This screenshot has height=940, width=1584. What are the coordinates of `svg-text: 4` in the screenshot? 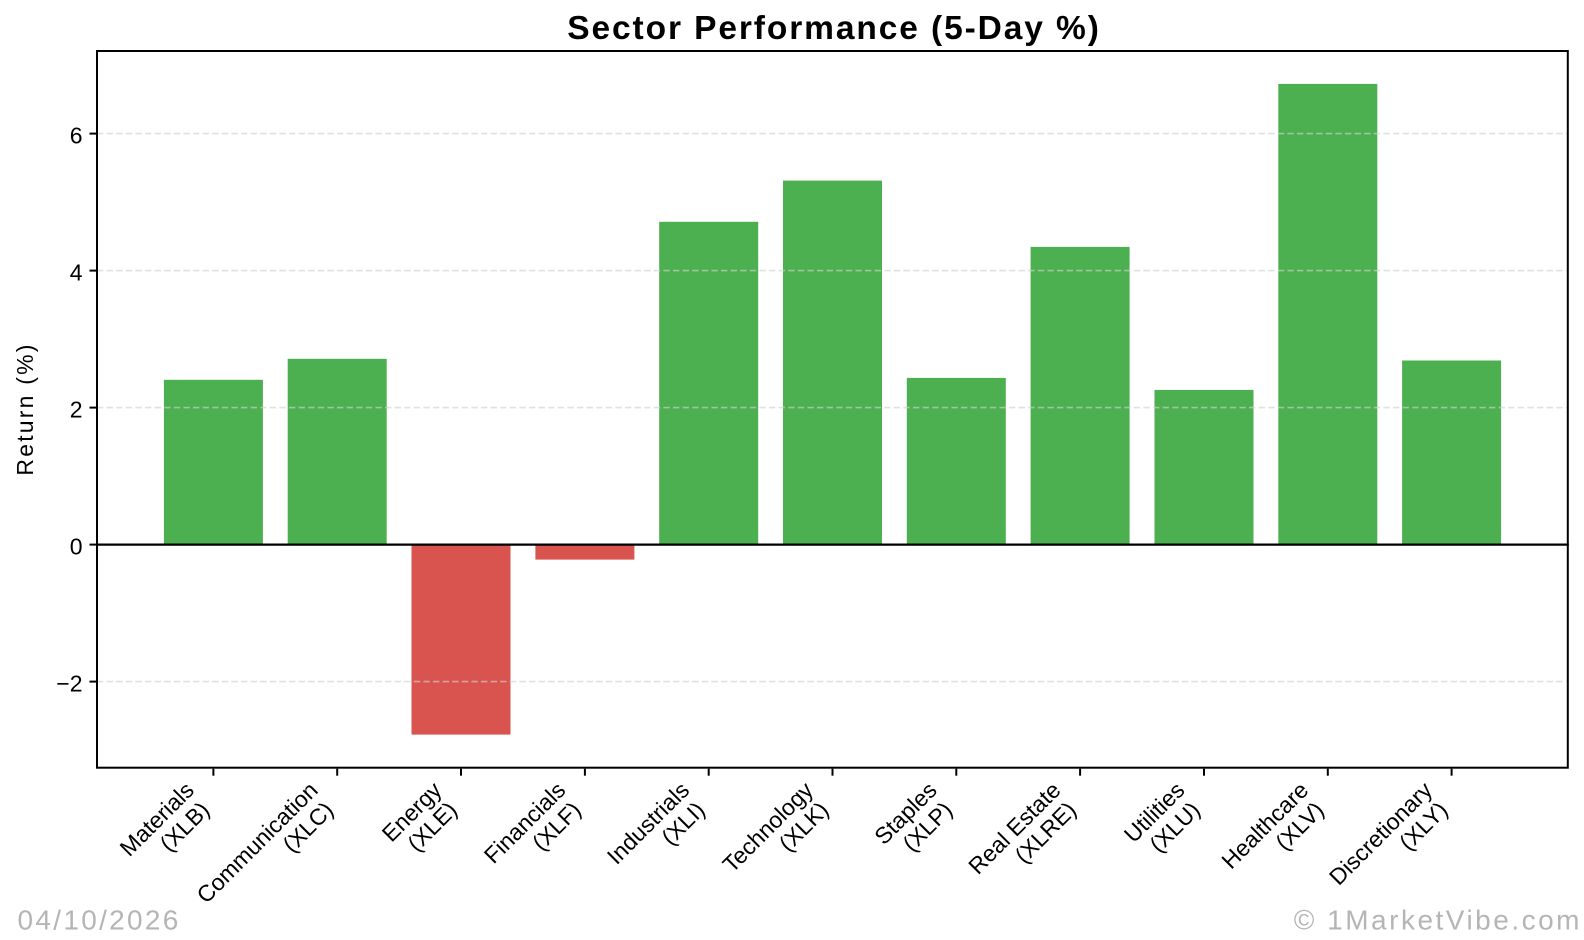 It's located at (76, 272).